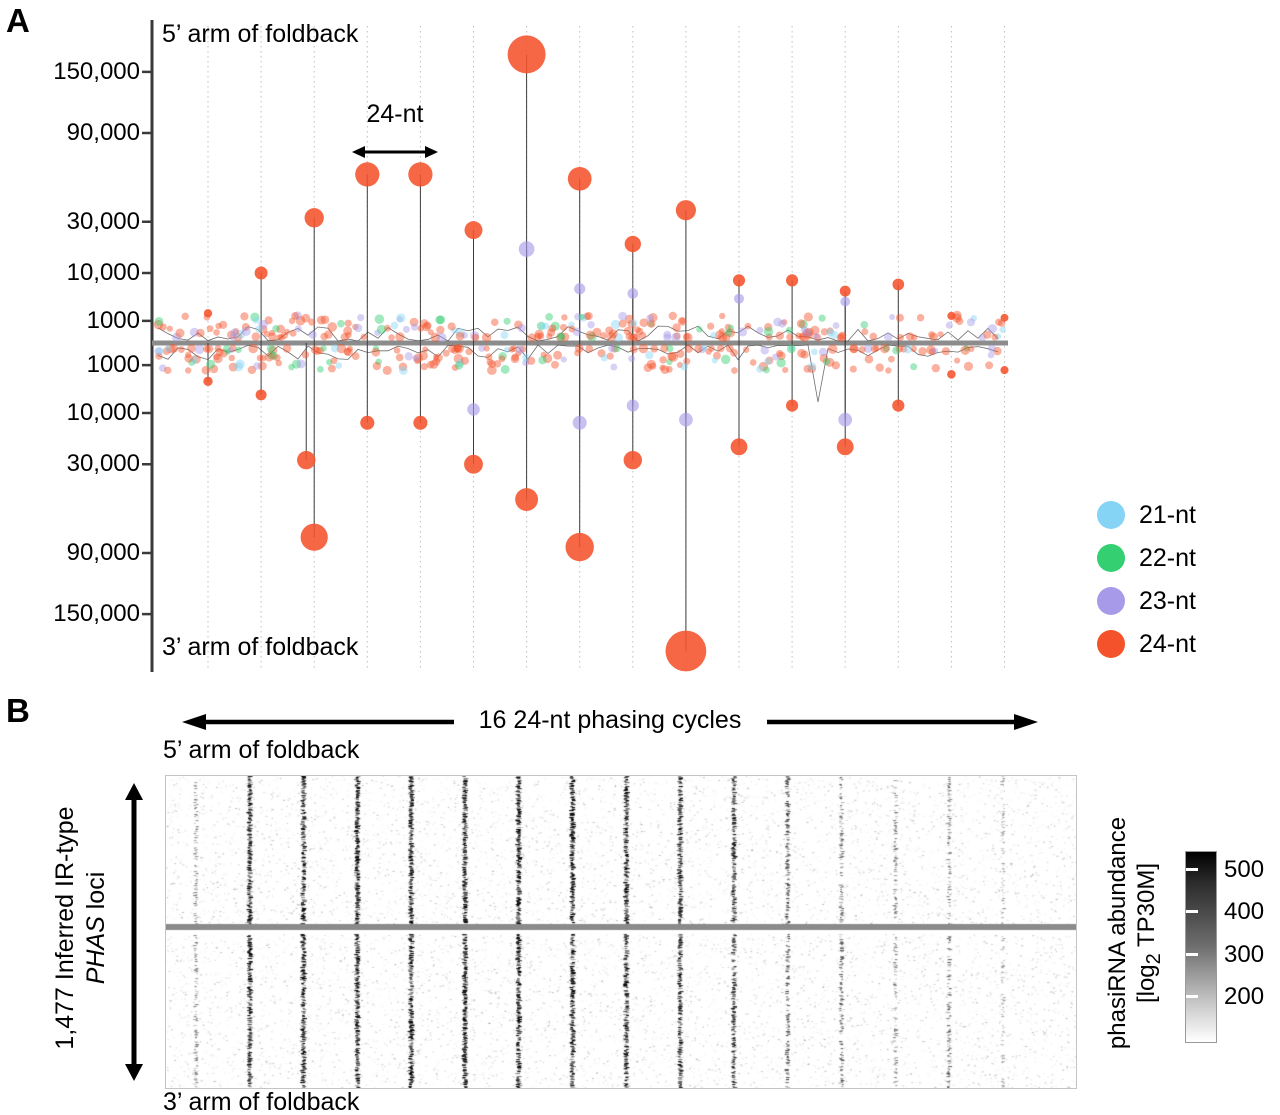 The image size is (1280, 1115). Describe the element at coordinates (610, 720) in the screenshot. I see `phasing-cycles-title: 16 24-nt phasing cycles` at that location.